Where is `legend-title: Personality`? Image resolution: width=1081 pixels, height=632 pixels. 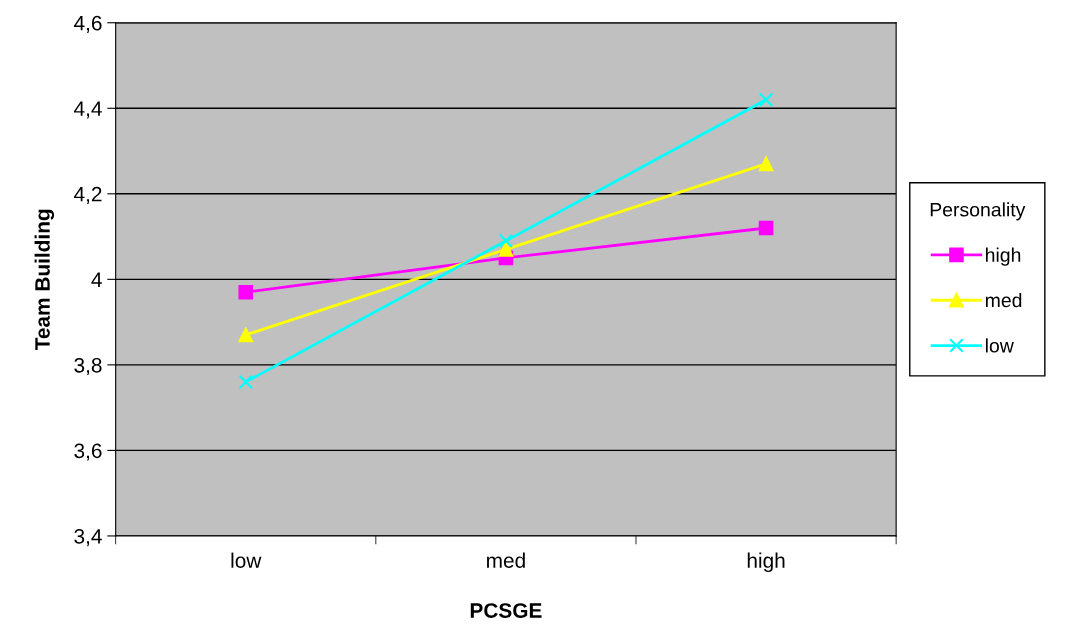 legend-title: Personality is located at coordinates (978, 211).